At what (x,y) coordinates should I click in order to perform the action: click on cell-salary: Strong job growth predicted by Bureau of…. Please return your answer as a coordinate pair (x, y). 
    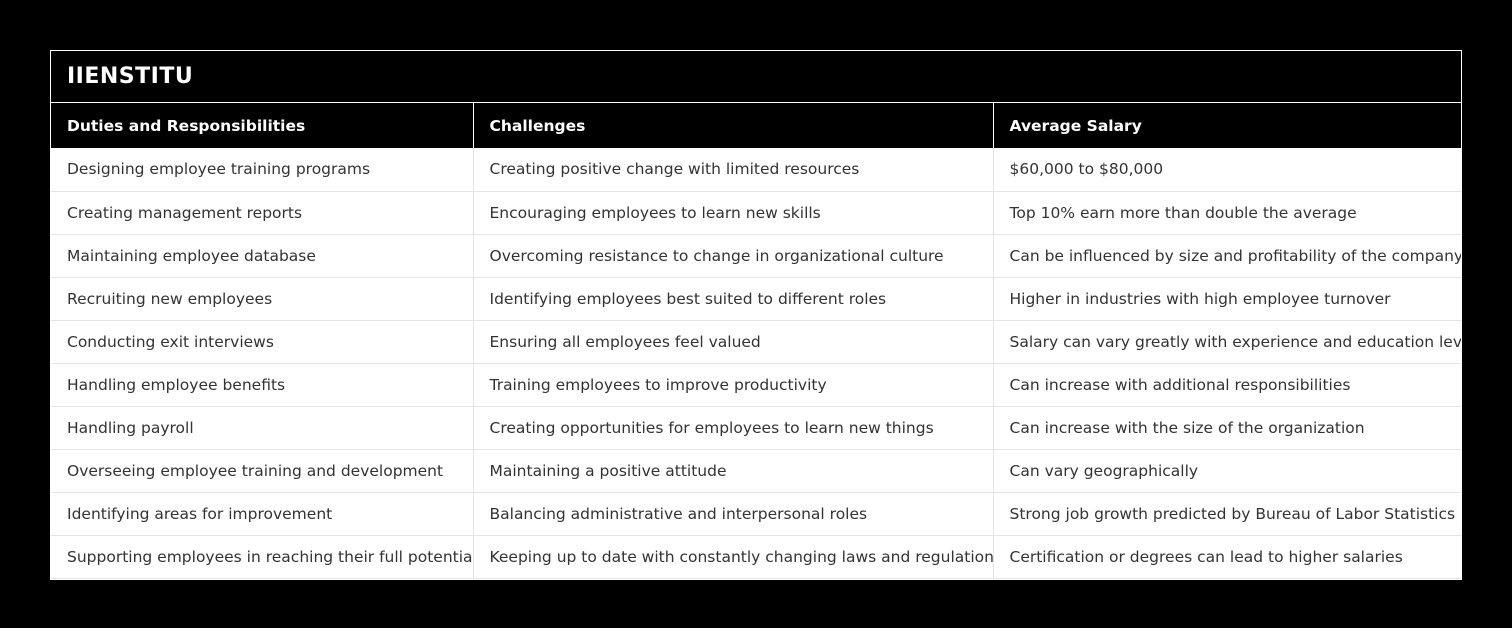
    Looking at the image, I should click on (1227, 514).